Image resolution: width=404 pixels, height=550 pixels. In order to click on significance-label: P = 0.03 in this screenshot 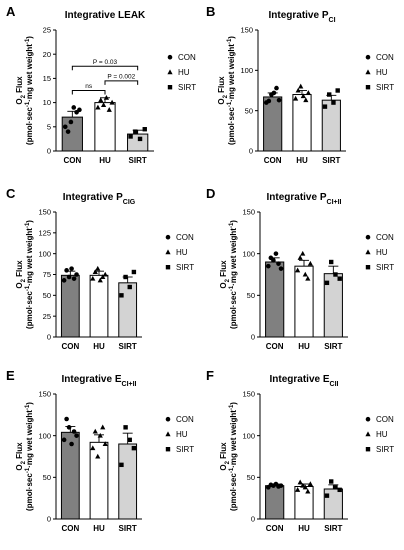, I will do `click(105, 62)`.